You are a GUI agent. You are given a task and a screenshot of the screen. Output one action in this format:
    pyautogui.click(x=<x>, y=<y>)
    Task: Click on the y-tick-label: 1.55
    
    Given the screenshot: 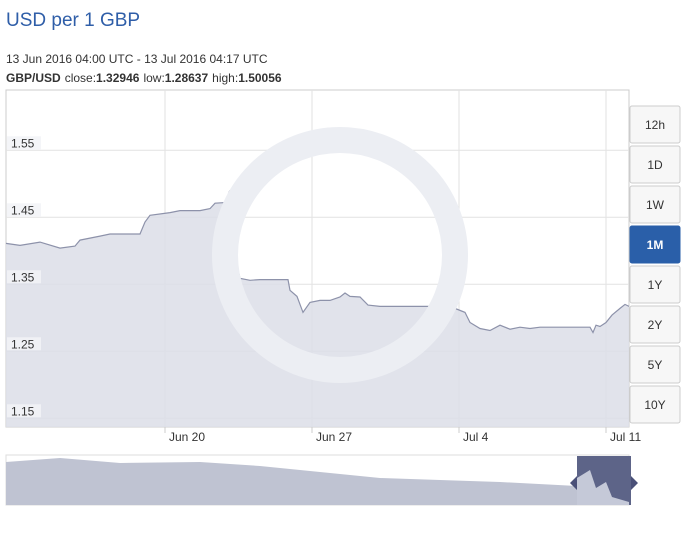 What is the action you would take?
    pyautogui.click(x=23, y=143)
    